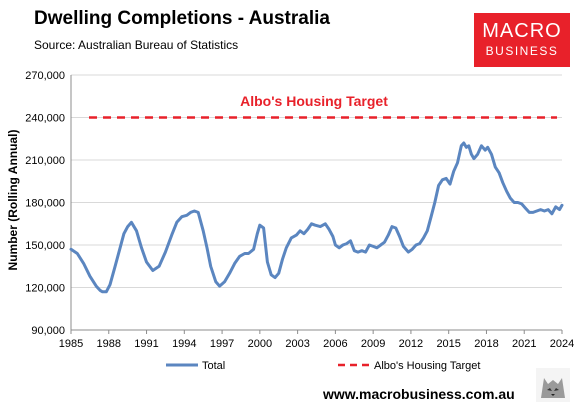  Describe the element at coordinates (48, 331) in the screenshot. I see `y-tick-label: 90,000` at that location.